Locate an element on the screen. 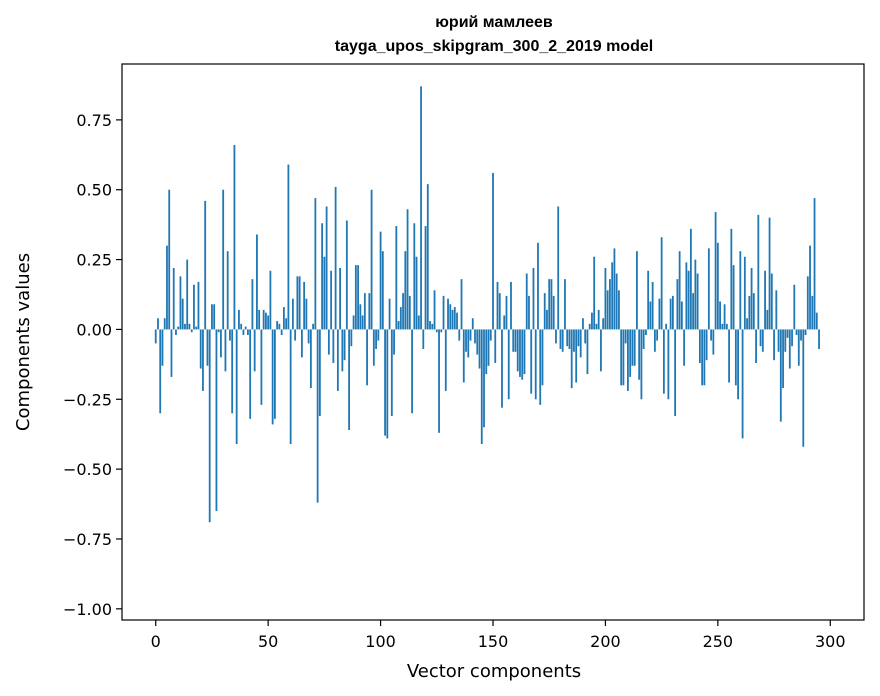 The height and width of the screenshot is (696, 880). y-tick-label: −1.00 is located at coordinates (87, 609).